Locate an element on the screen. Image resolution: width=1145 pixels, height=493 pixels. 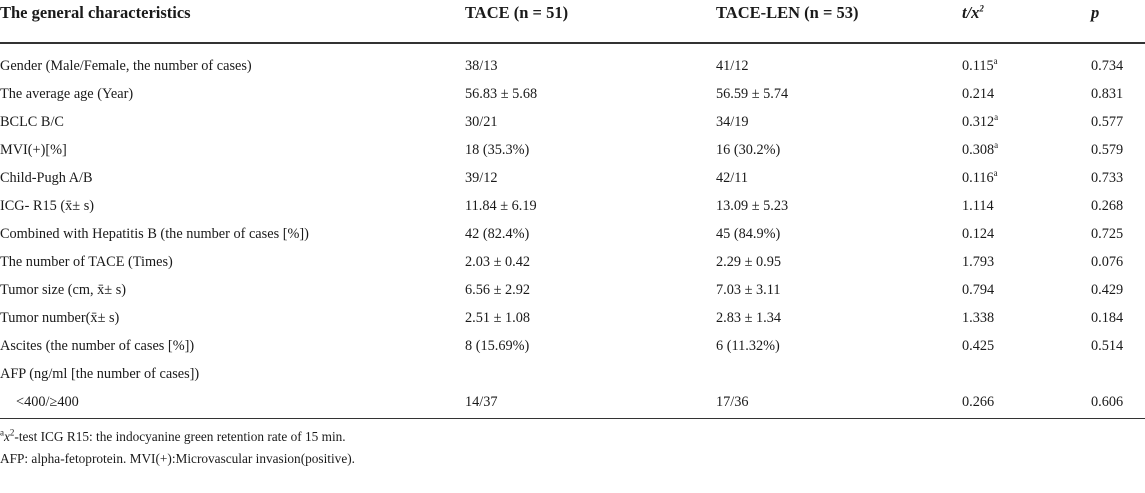
cell-p: 0.184 is located at coordinates (1107, 318).